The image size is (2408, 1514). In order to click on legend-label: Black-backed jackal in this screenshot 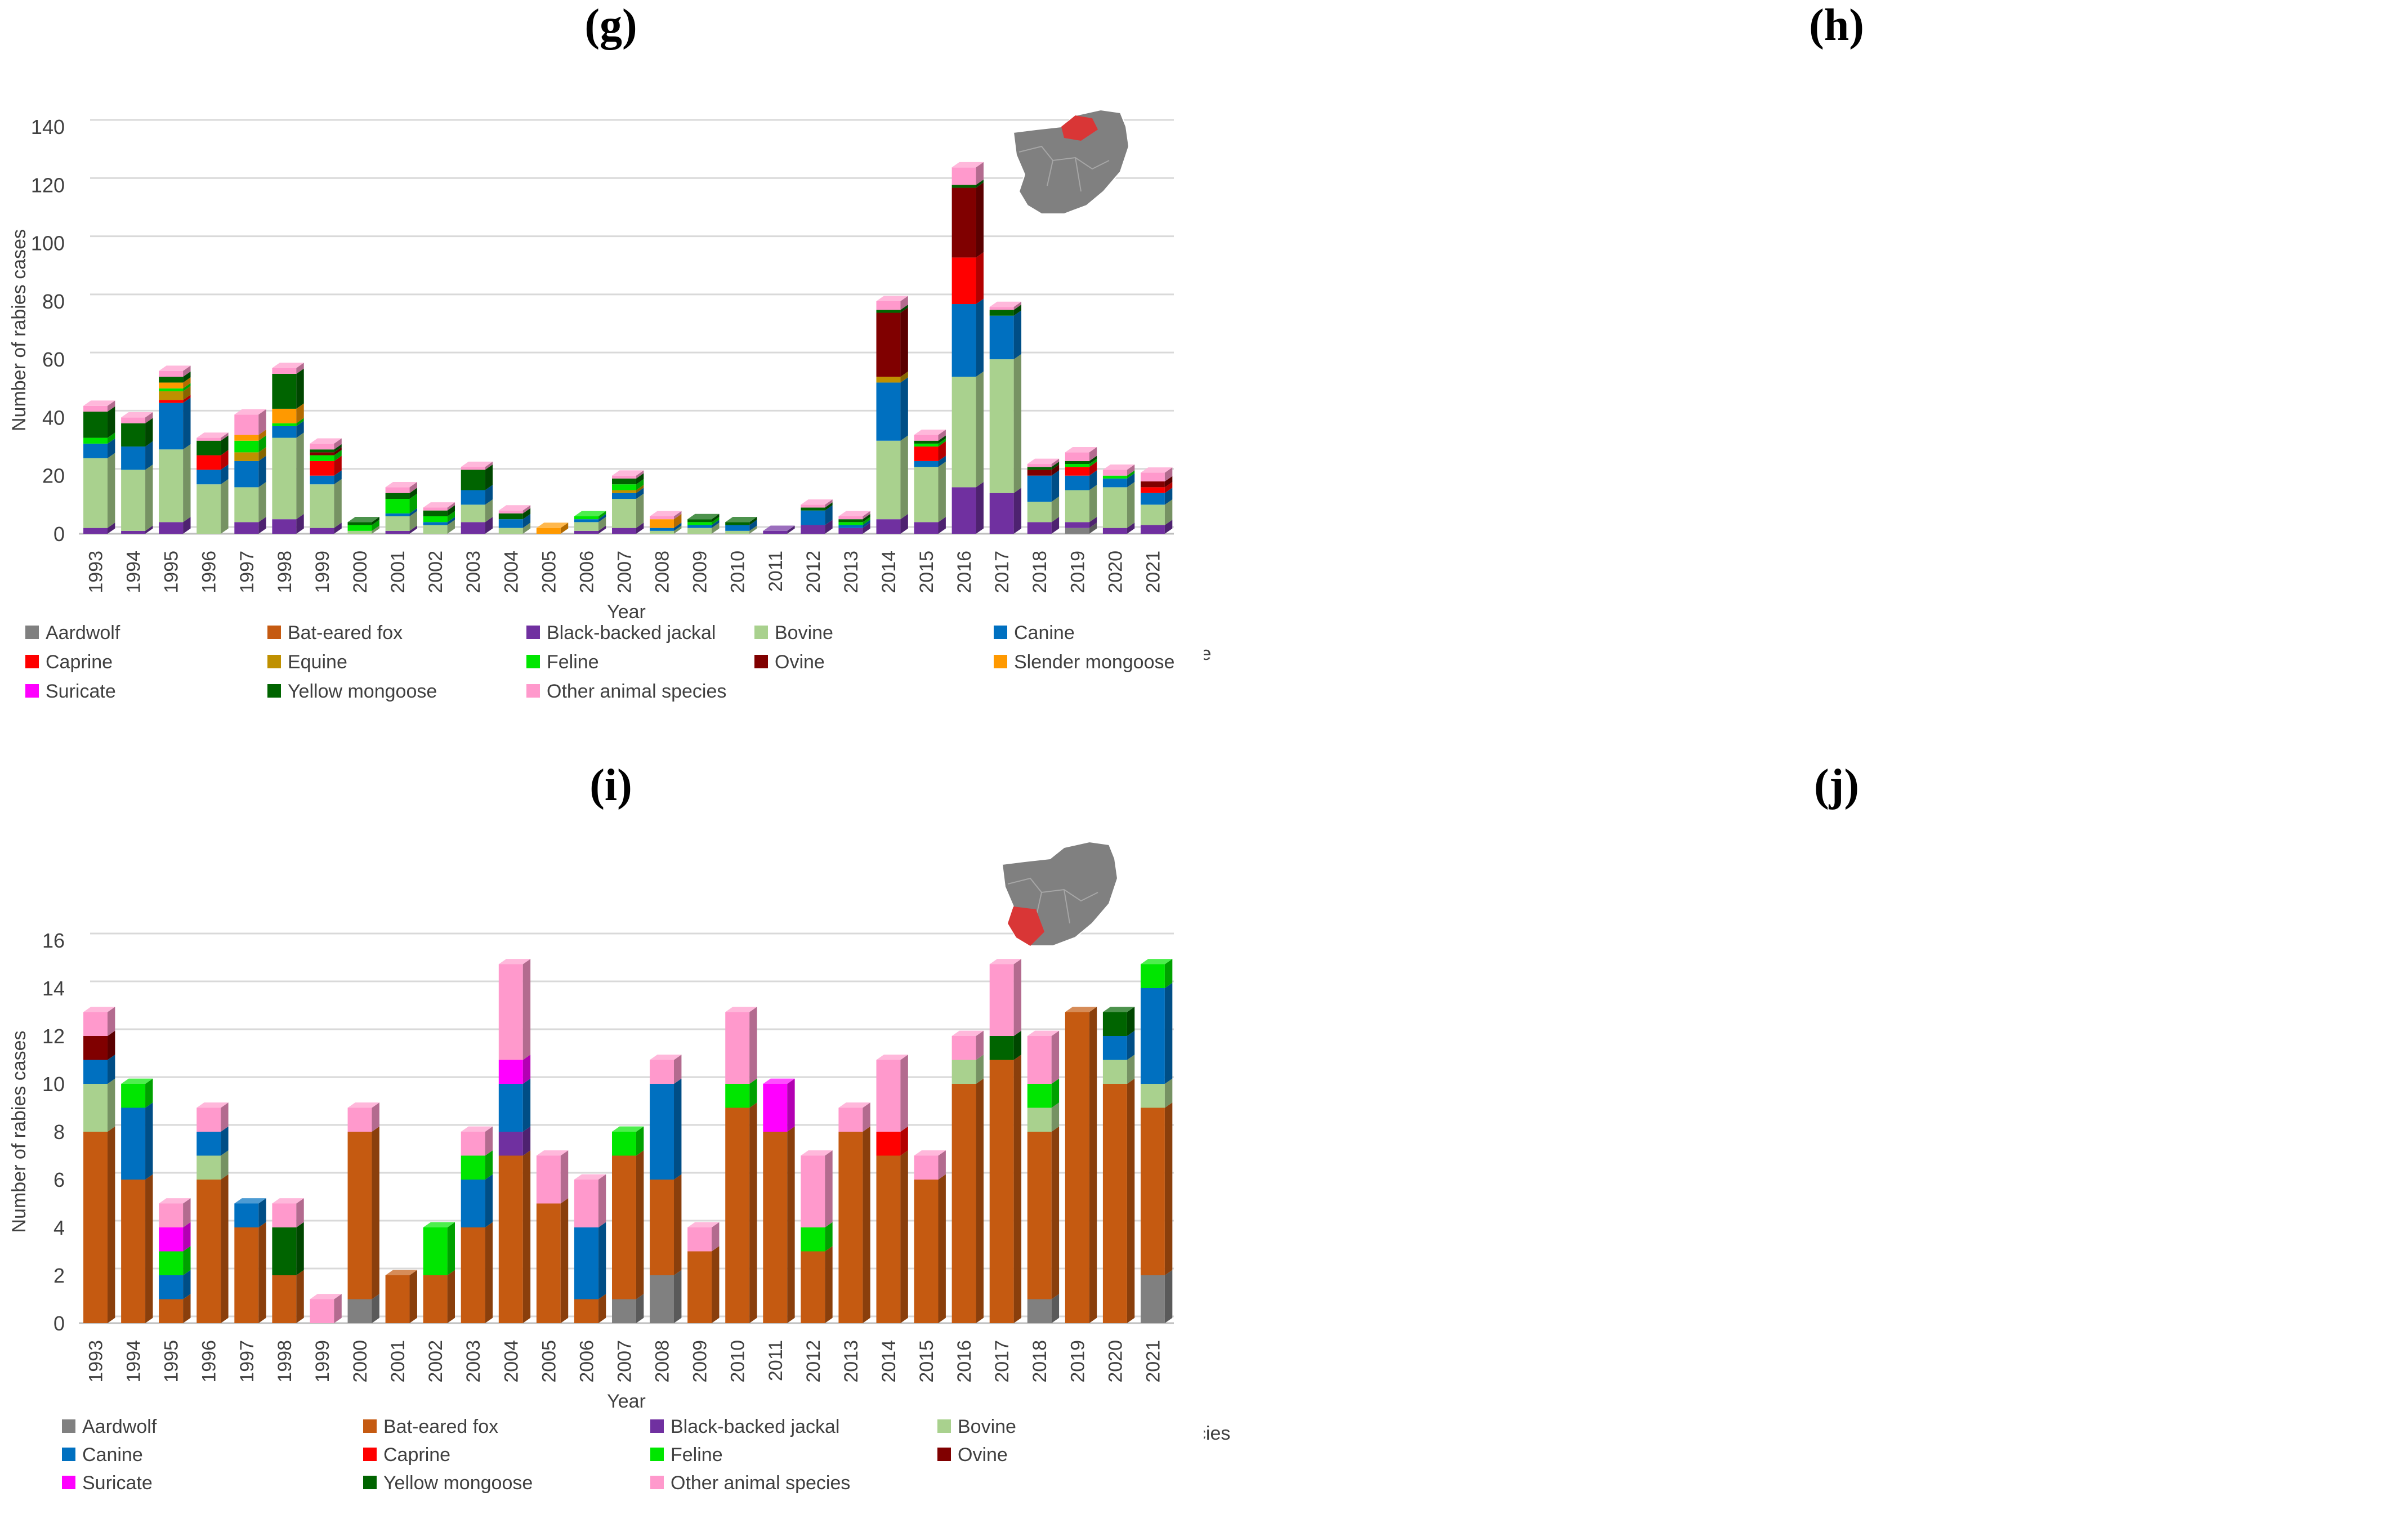, I will do `click(631, 633)`.